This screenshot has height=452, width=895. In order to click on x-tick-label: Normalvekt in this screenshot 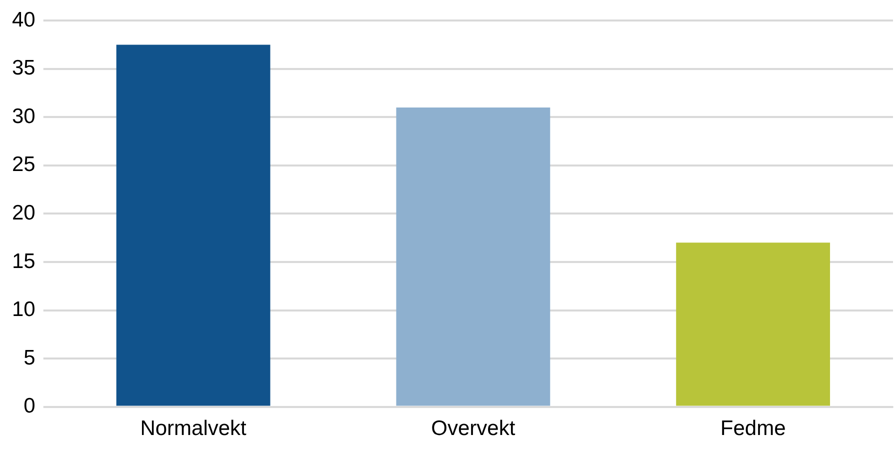, I will do `click(193, 428)`.